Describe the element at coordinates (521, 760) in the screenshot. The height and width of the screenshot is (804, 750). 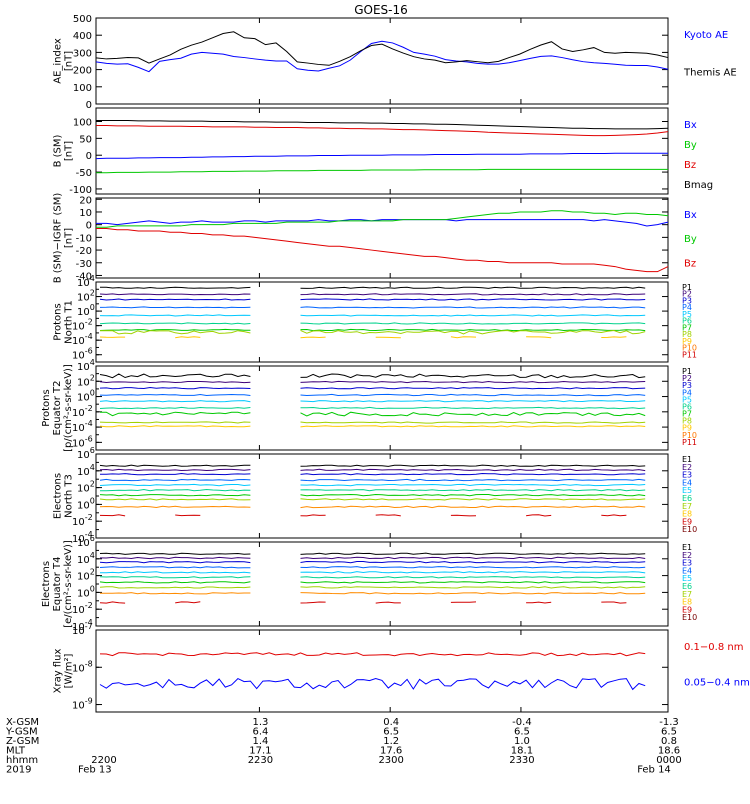
I see `ephemeris-value: 2330` at that location.